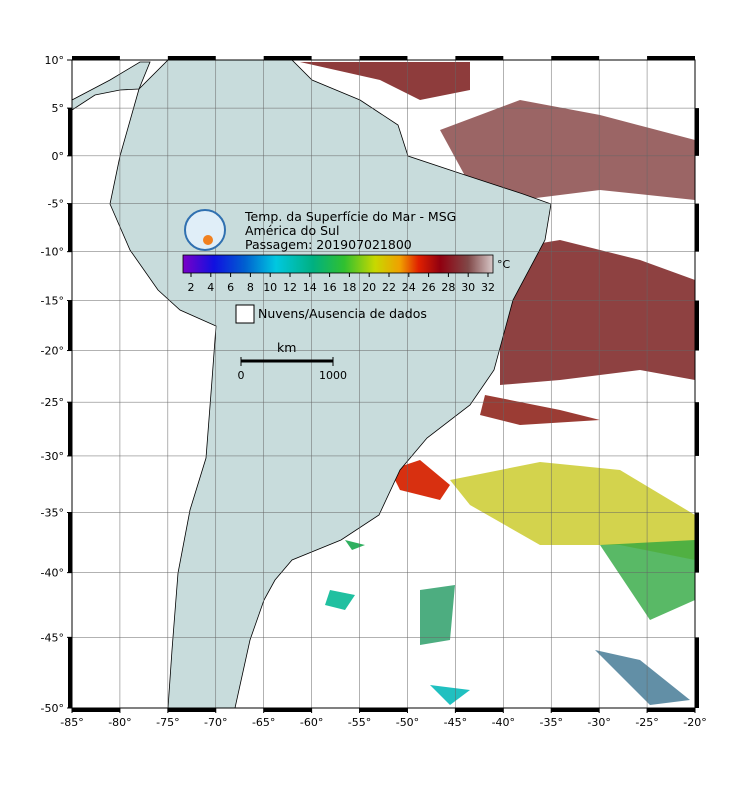 The height and width of the screenshot is (785, 741). Describe the element at coordinates (210, 287) in the screenshot. I see `colorbar-label: 4` at that location.